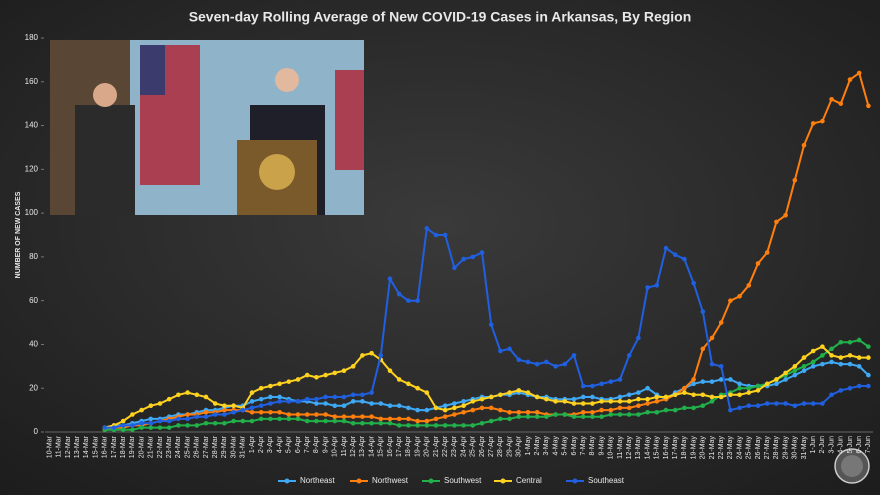 The height and width of the screenshot is (495, 880). What do you see at coordinates (381, 446) in the screenshot?
I see `x-tick-label: 15-Apr` at bounding box center [381, 446].